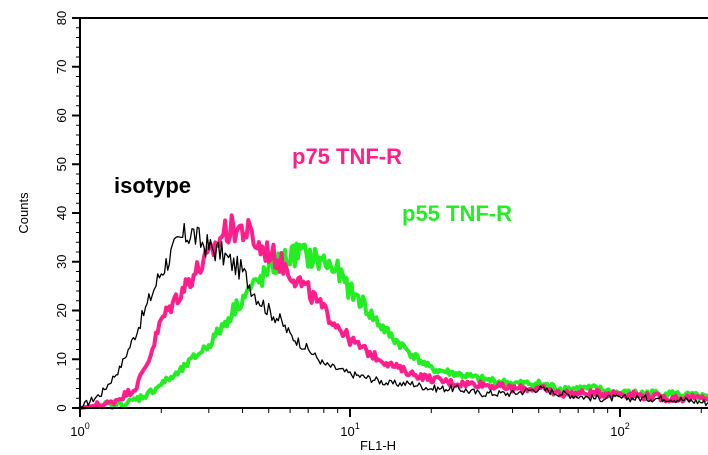 The image size is (708, 455). I want to click on x-axis-title: FL1-H, so click(378, 445).